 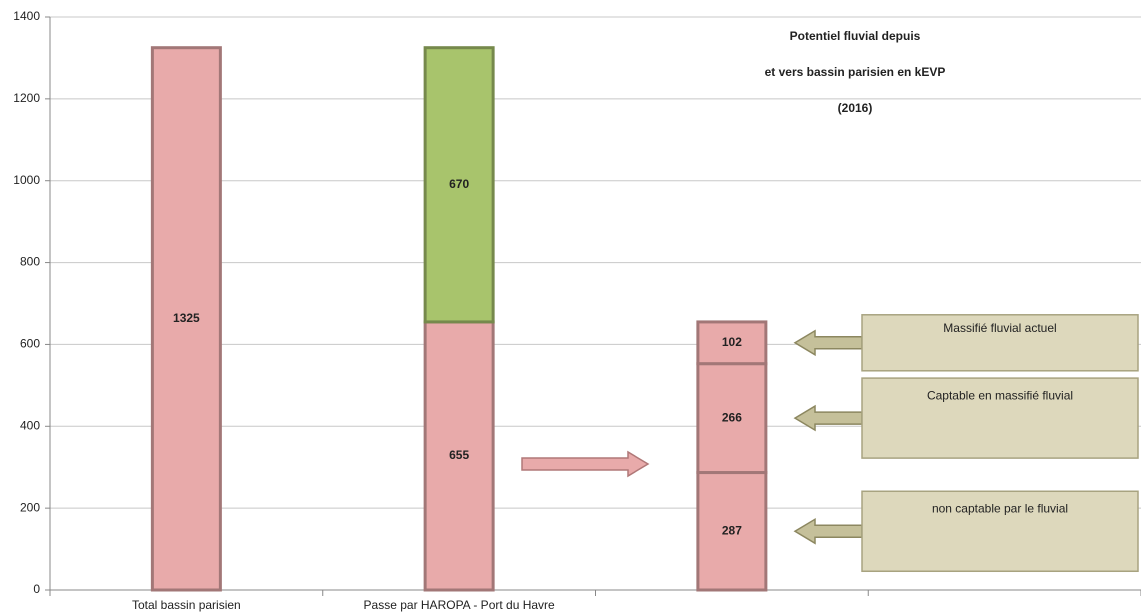 What do you see at coordinates (26, 180) in the screenshot?
I see `y-tick-label: 1000` at bounding box center [26, 180].